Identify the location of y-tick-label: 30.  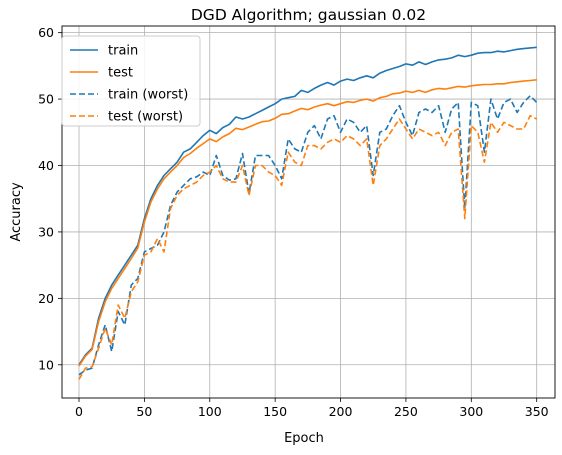
(46, 231).